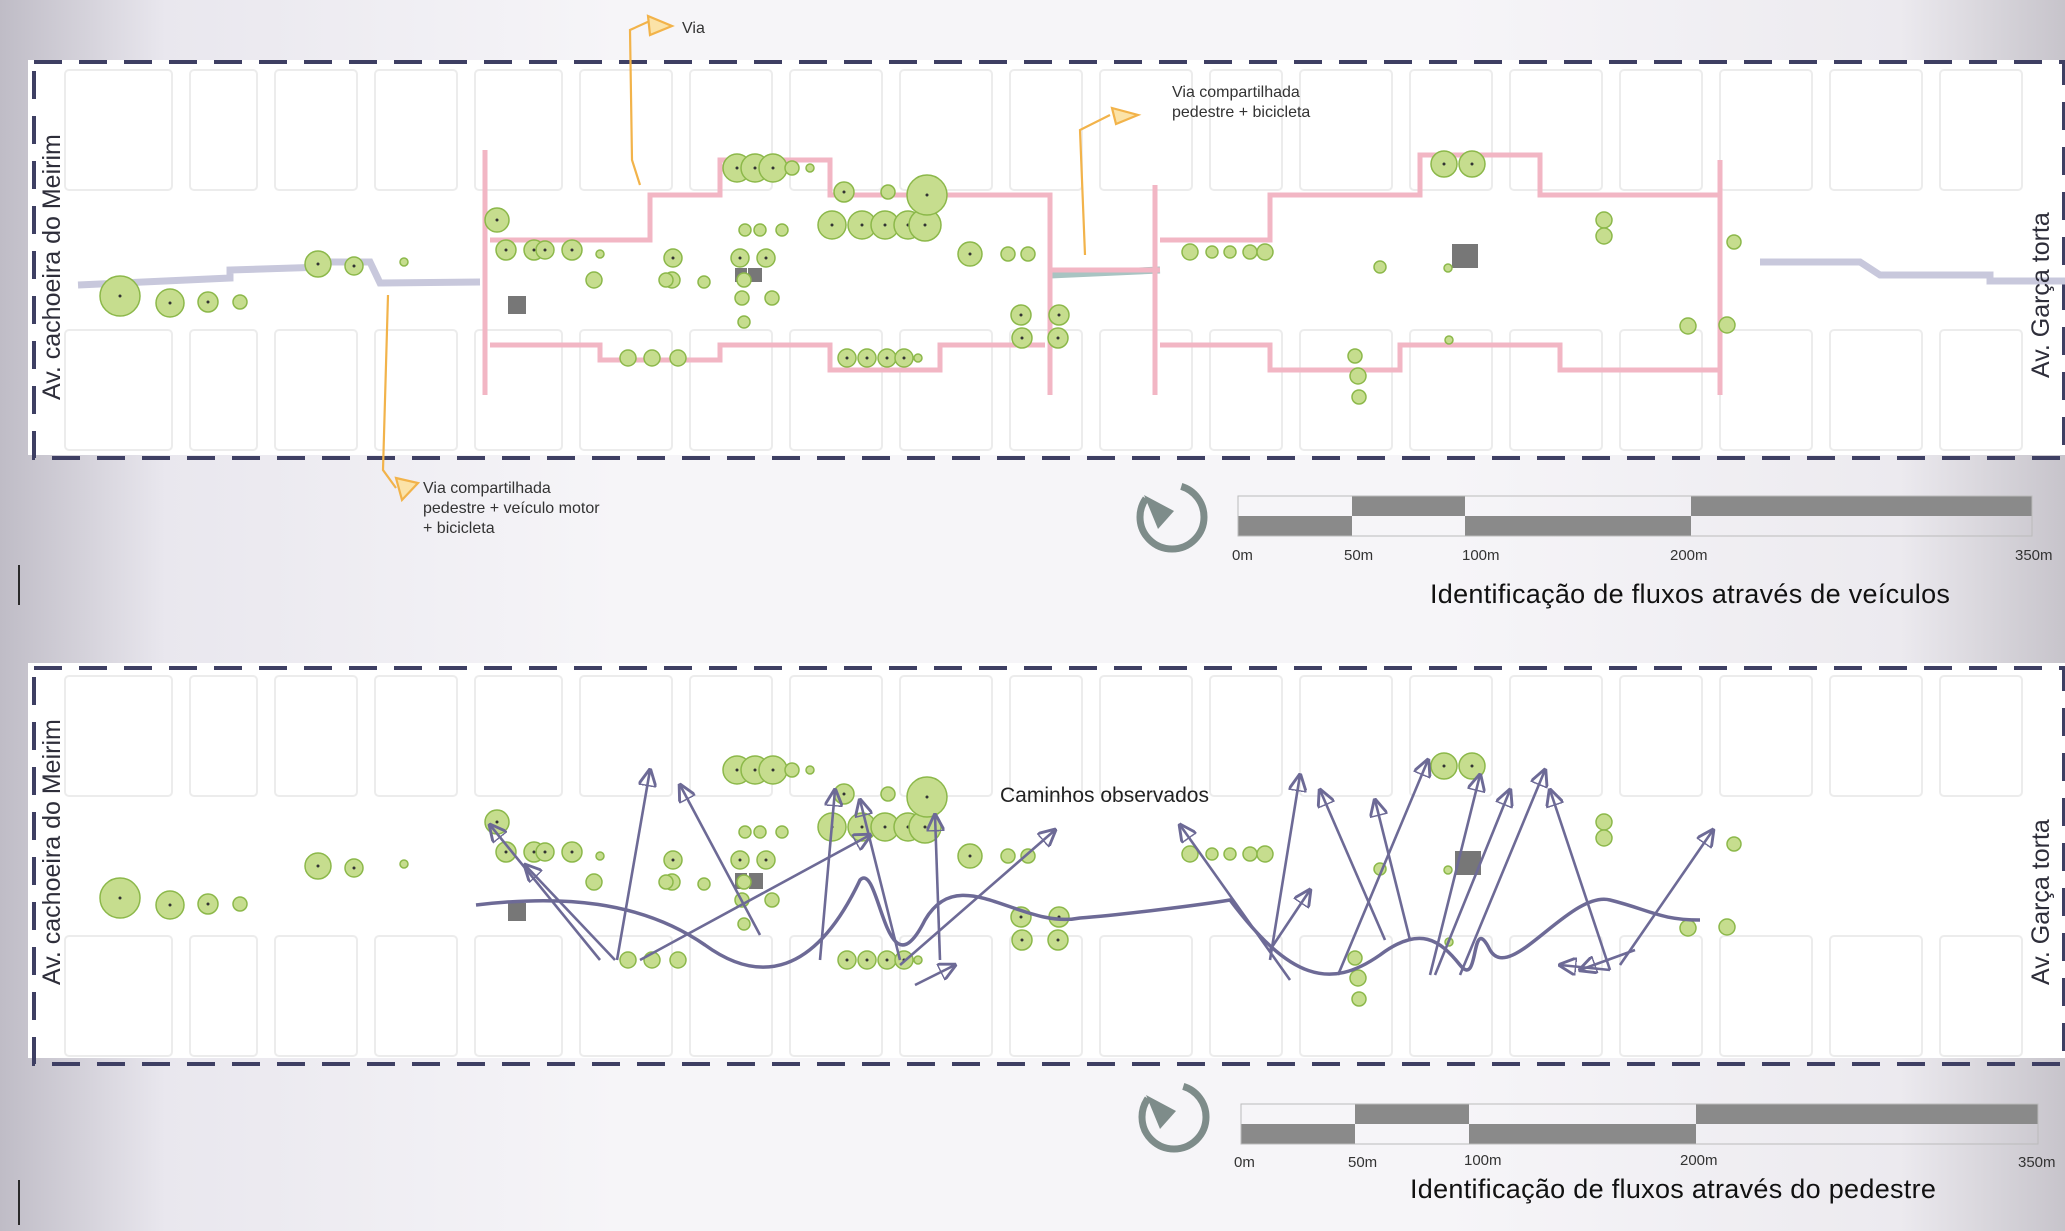  I want to click on annotation-shared-ped-bike: Via compartilhada pedestre + bicicleta, so click(1241, 103).